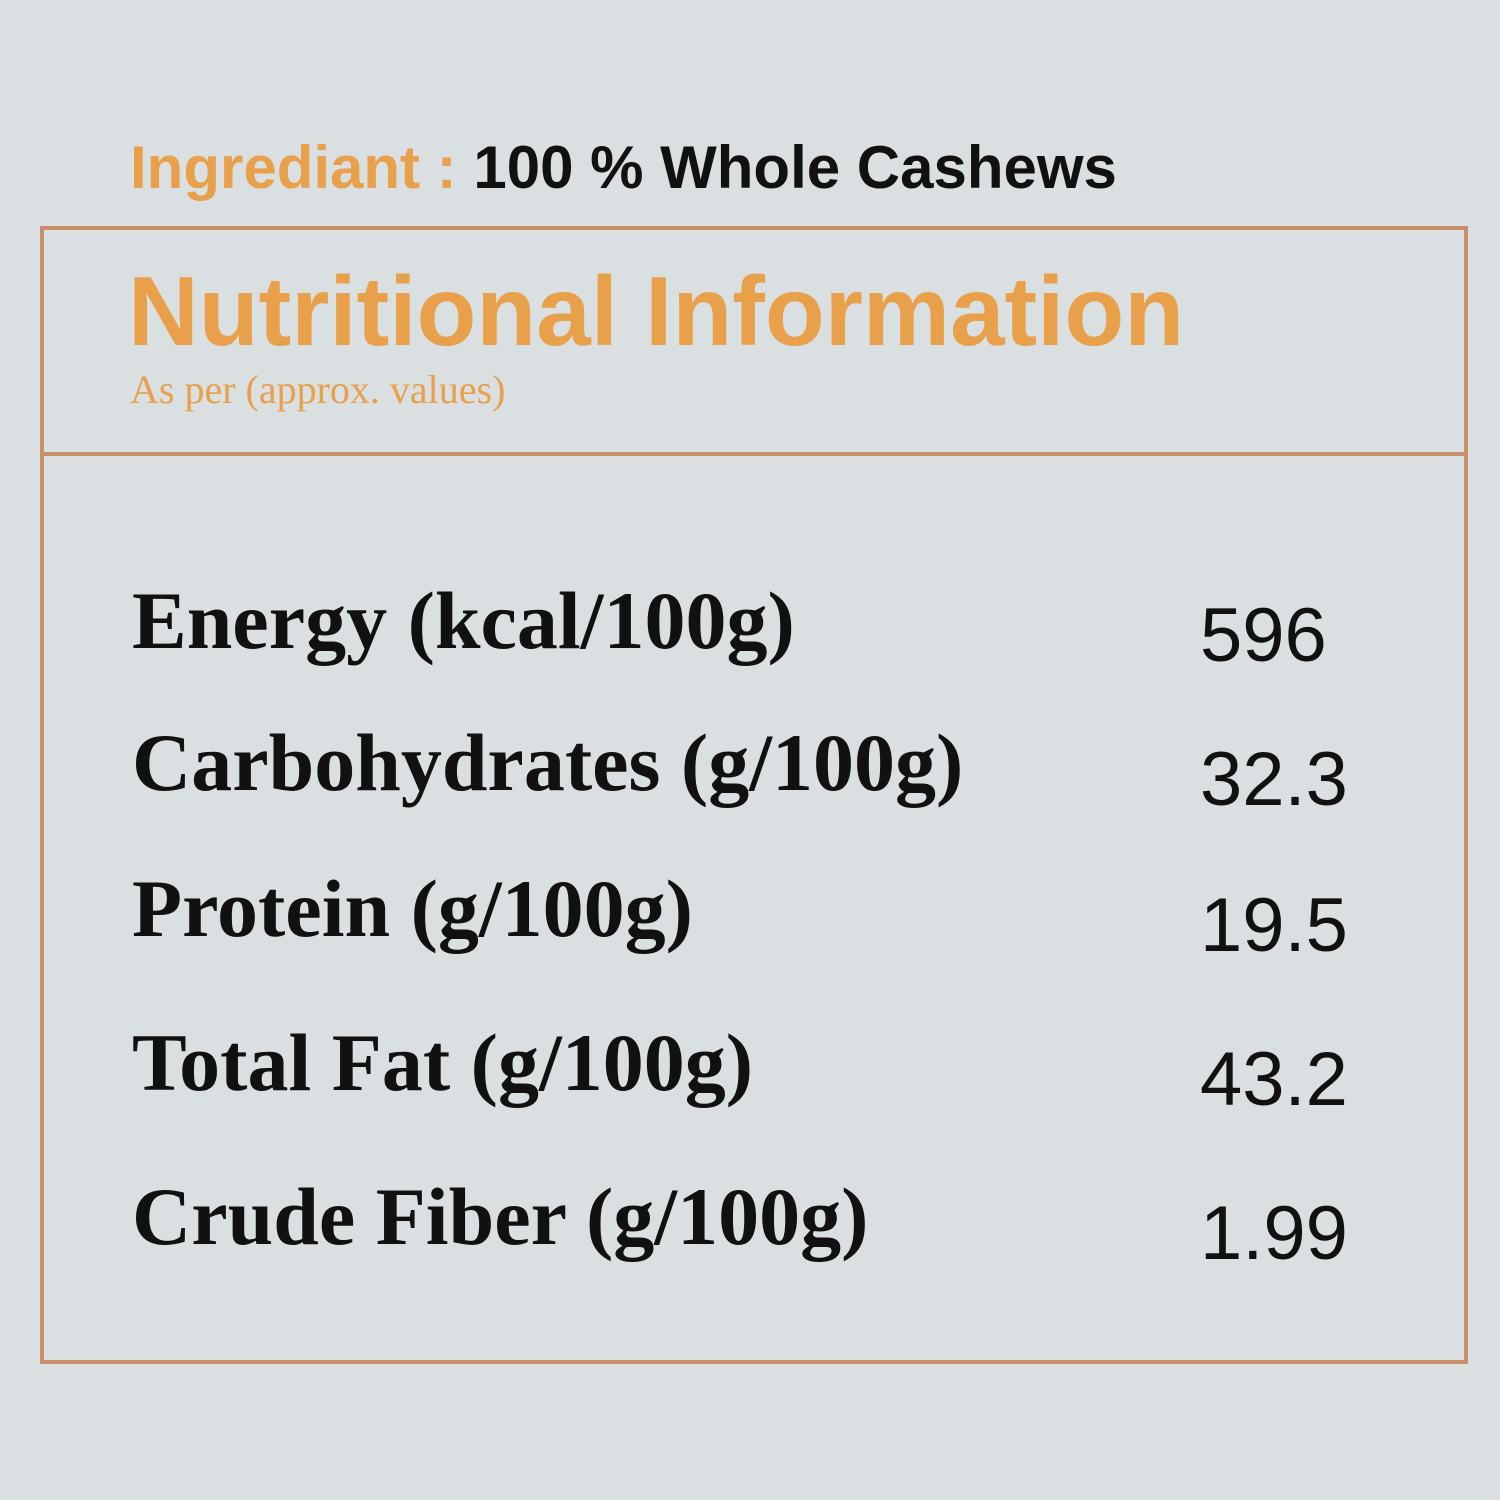  What do you see at coordinates (1274, 1233) in the screenshot?
I see `nutrient-value: 1.99` at bounding box center [1274, 1233].